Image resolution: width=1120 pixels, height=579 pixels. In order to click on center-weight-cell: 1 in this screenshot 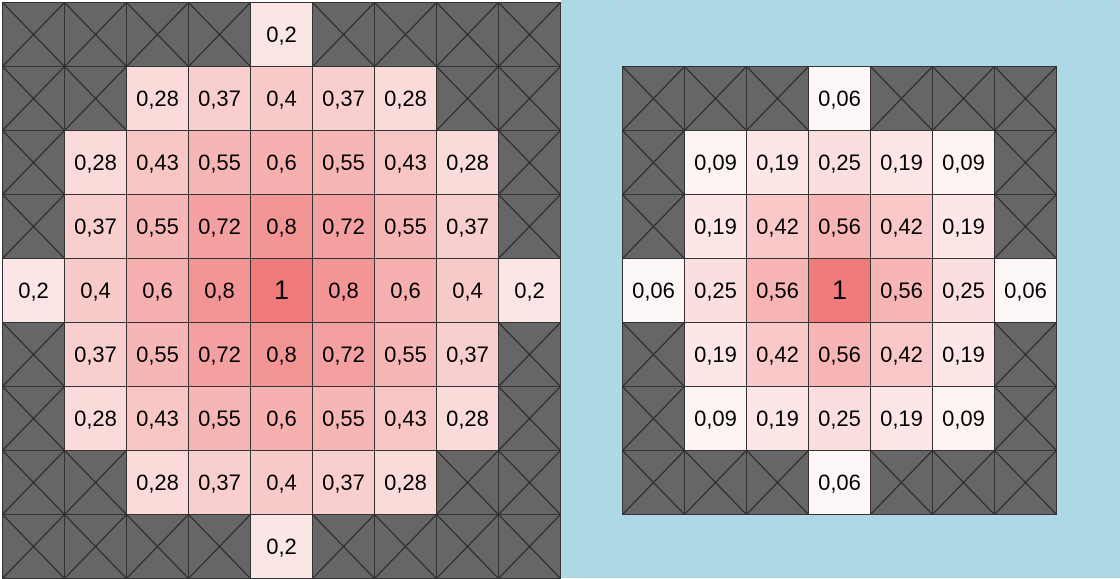, I will do `click(840, 291)`.